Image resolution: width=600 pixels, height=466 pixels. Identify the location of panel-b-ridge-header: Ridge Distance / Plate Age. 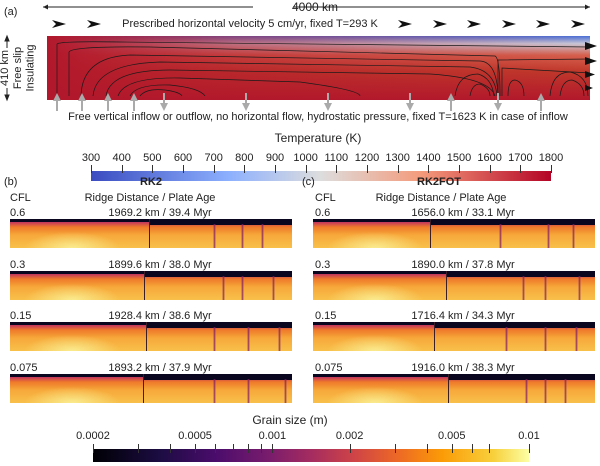
(150, 198).